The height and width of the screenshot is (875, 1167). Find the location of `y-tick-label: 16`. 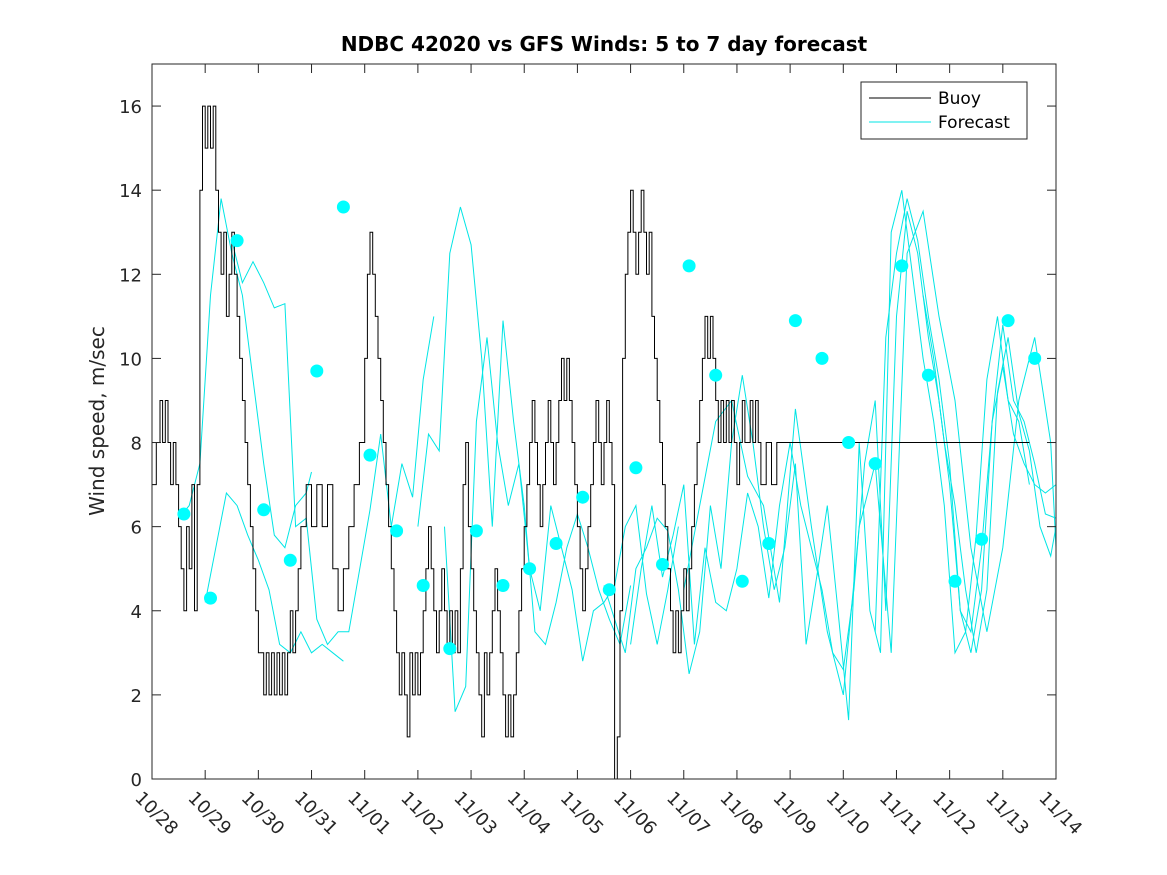

y-tick-label: 16 is located at coordinates (130, 107).